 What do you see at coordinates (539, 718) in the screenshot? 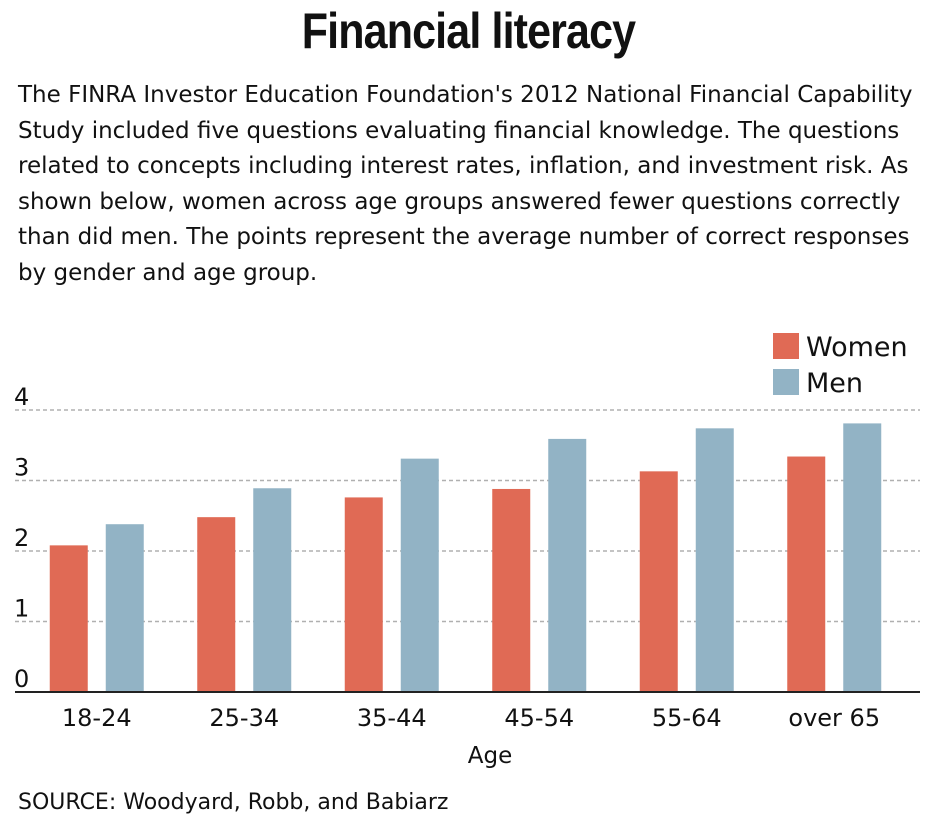
I see `x-category-label: 45-54` at bounding box center [539, 718].